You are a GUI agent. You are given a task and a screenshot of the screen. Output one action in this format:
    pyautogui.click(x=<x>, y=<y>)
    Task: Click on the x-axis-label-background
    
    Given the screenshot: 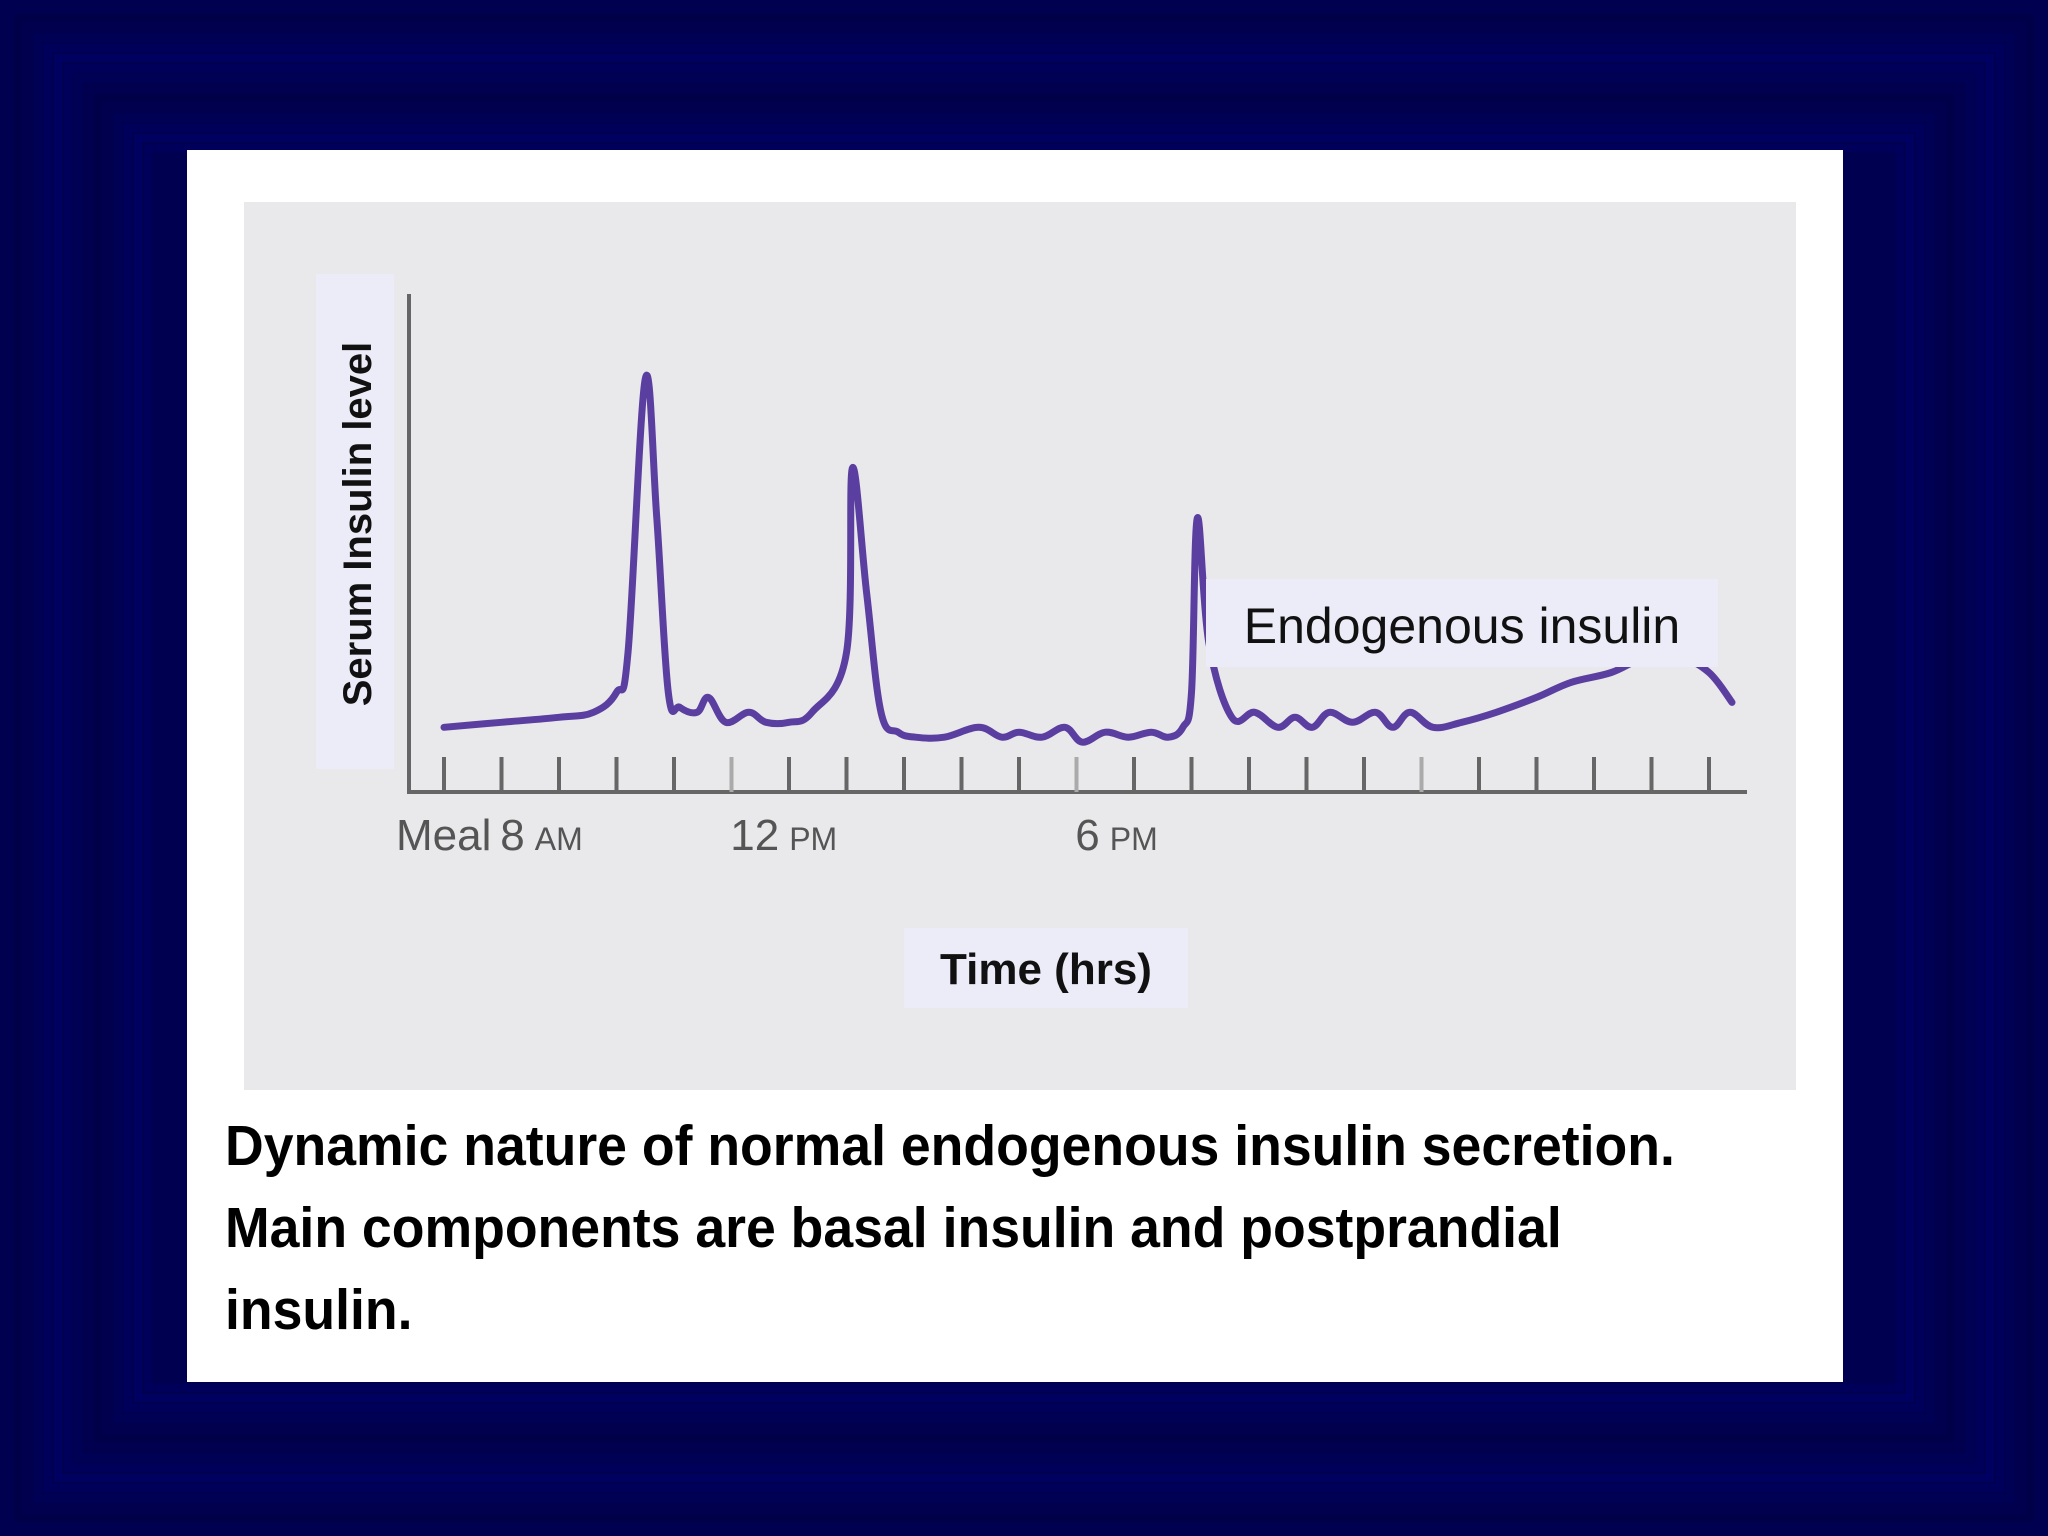 What is the action you would take?
    pyautogui.click(x=1046, y=968)
    